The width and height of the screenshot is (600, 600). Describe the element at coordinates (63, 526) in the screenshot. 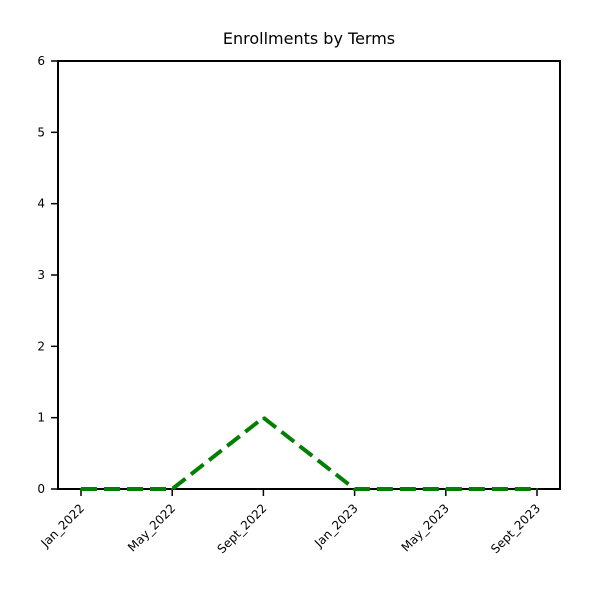

I see `x-tick-label-0: Jan_2022` at that location.